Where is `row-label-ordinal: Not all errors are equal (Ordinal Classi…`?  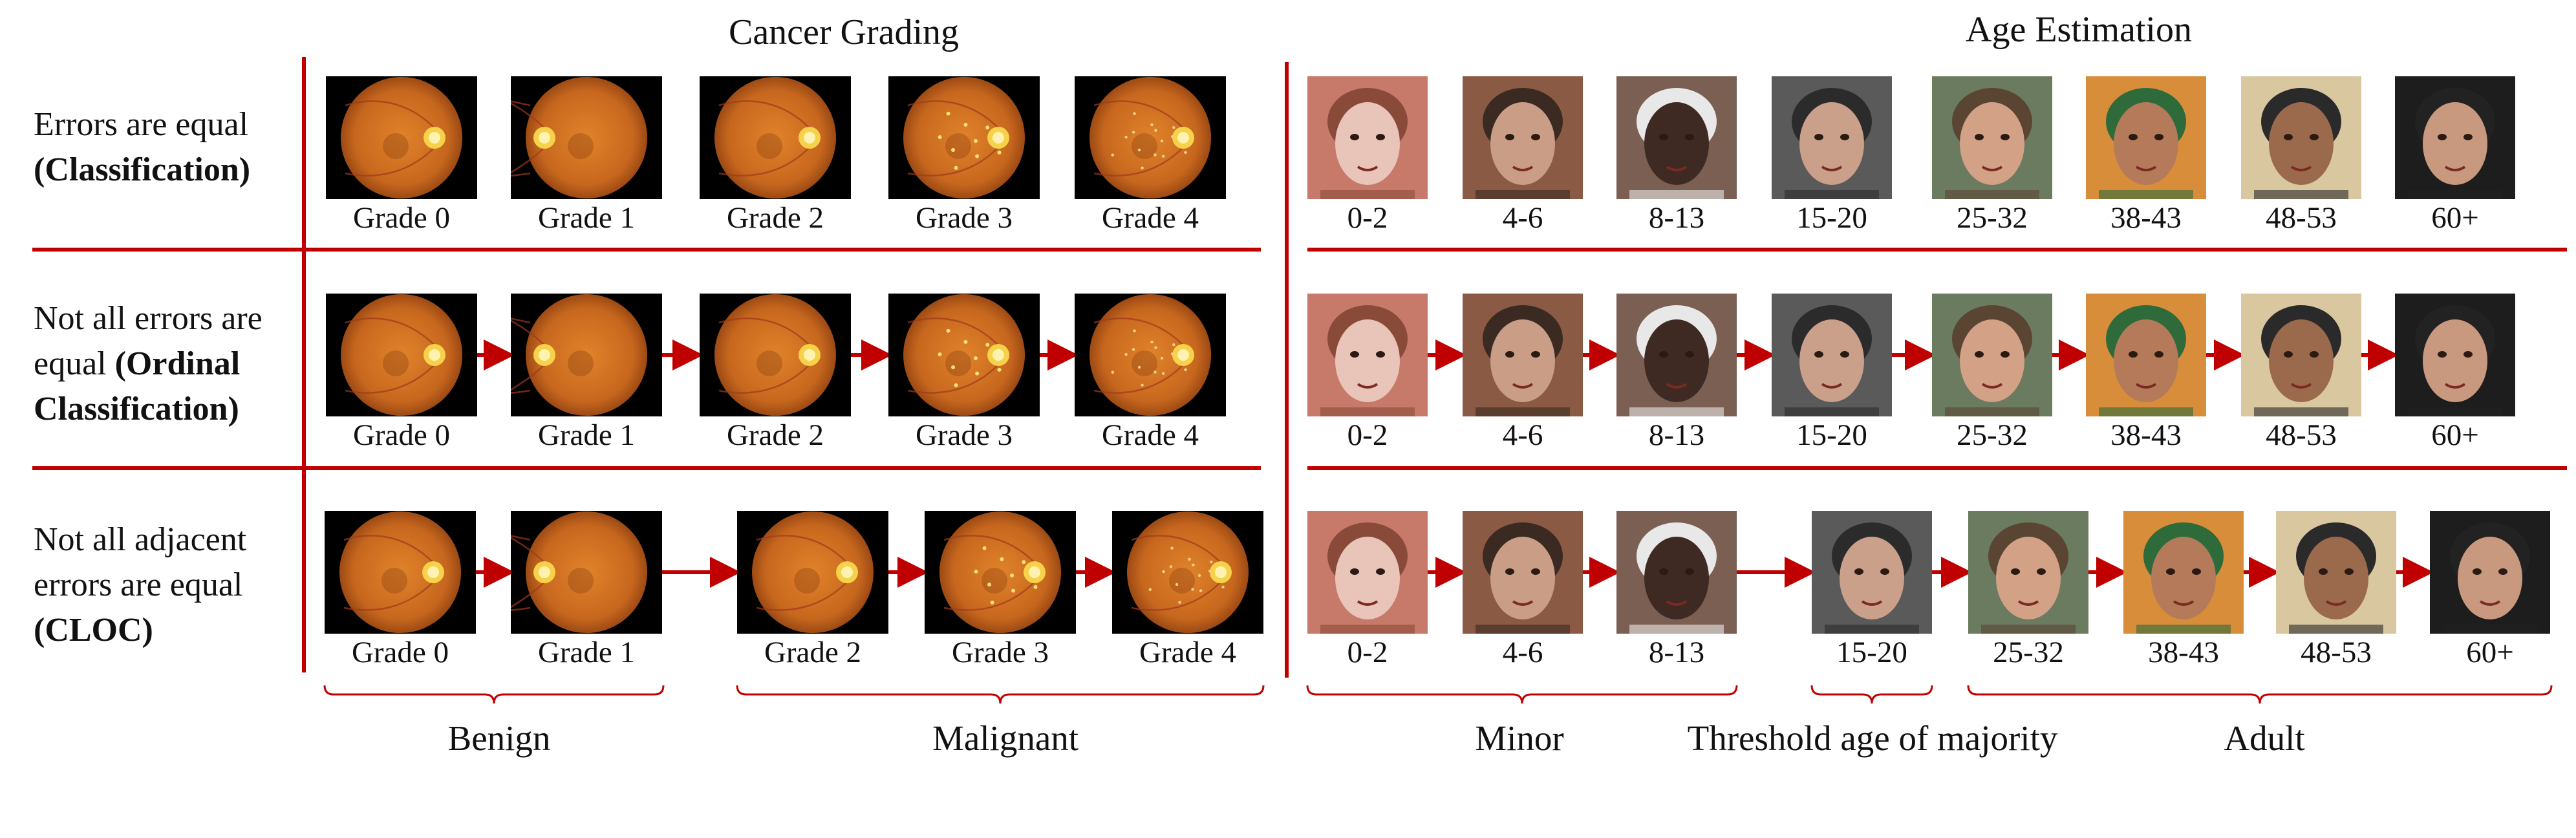 row-label-ordinal: Not all errors are equal (Ordinal Classi… is located at coordinates (148, 364).